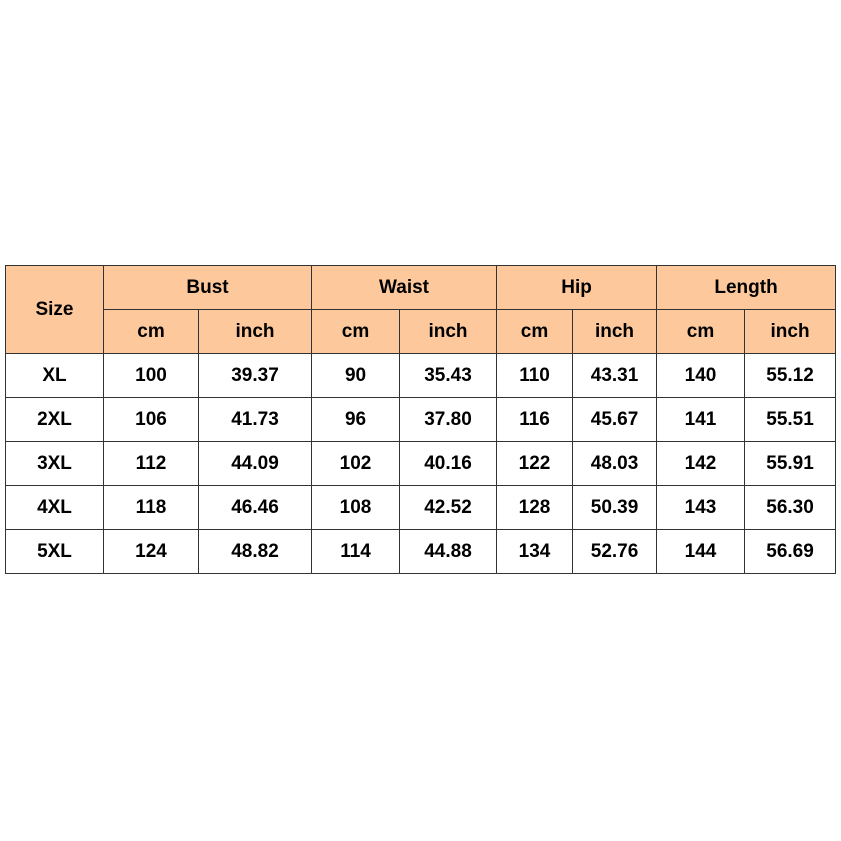  Describe the element at coordinates (790, 507) in the screenshot. I see `value-cell: 56.30` at that location.